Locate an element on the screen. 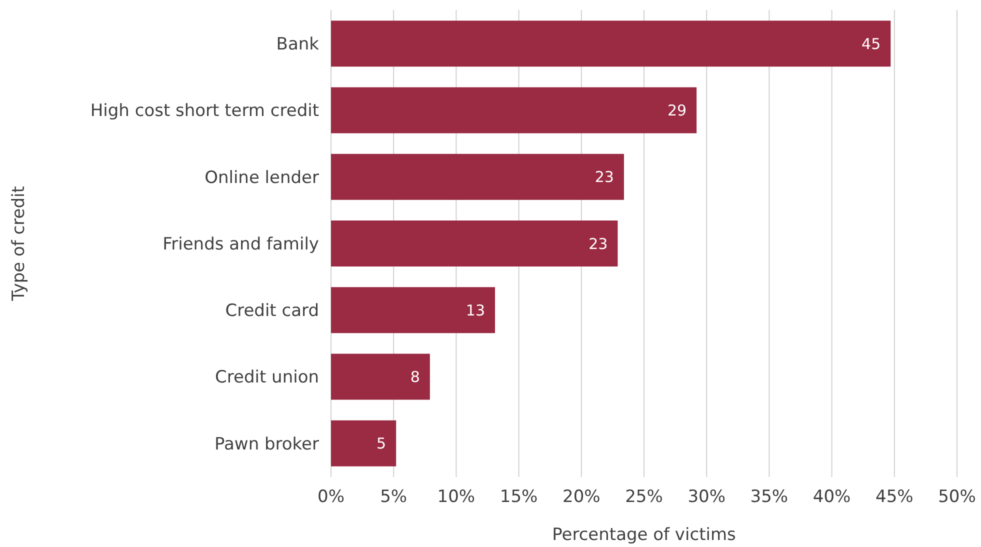  x-tick-label: 0% is located at coordinates (331, 497).